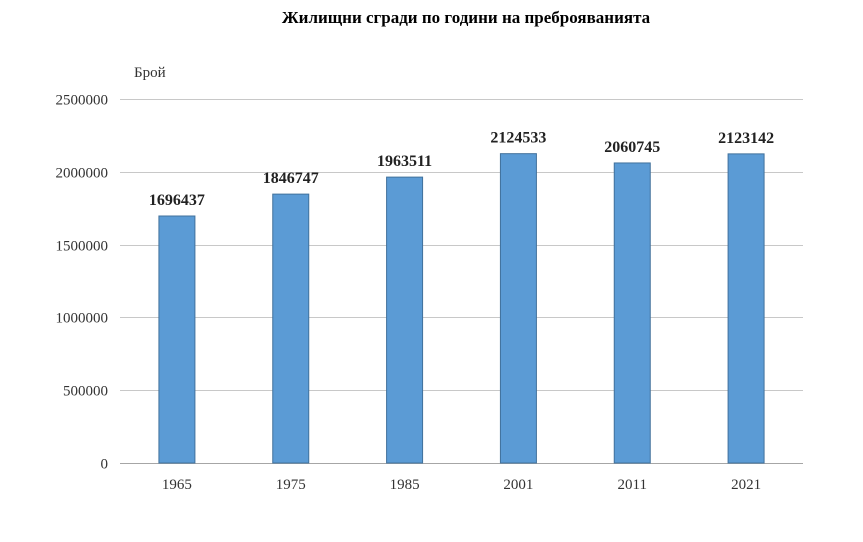  I want to click on y-tick-label: 2000000, so click(82, 174).